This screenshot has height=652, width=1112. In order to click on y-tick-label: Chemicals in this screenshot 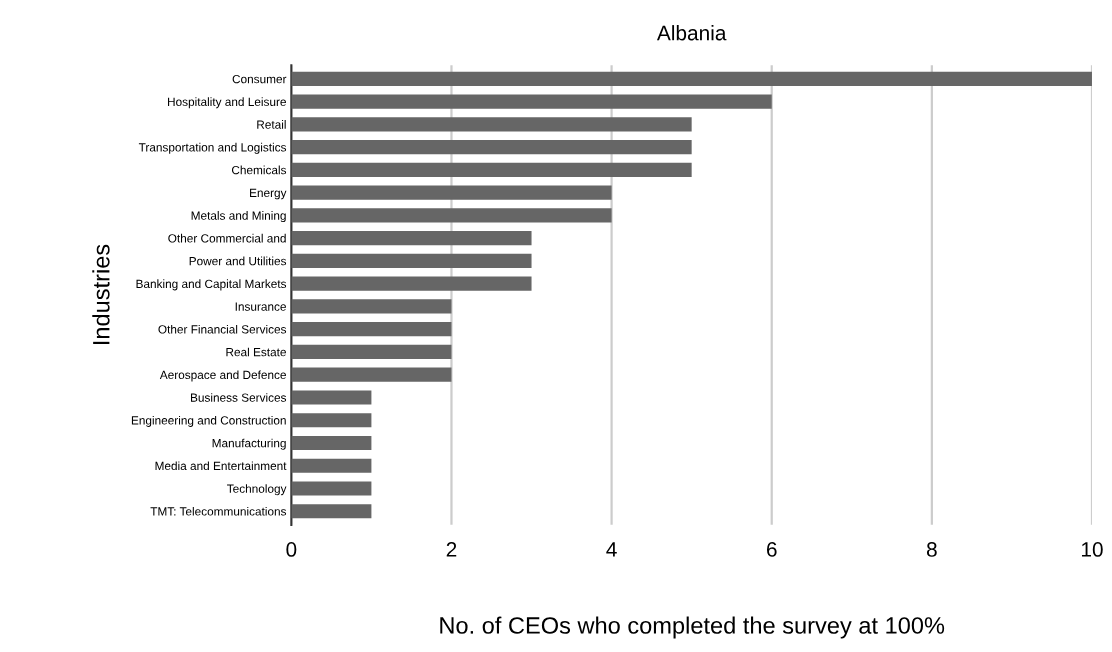, I will do `click(259, 170)`.